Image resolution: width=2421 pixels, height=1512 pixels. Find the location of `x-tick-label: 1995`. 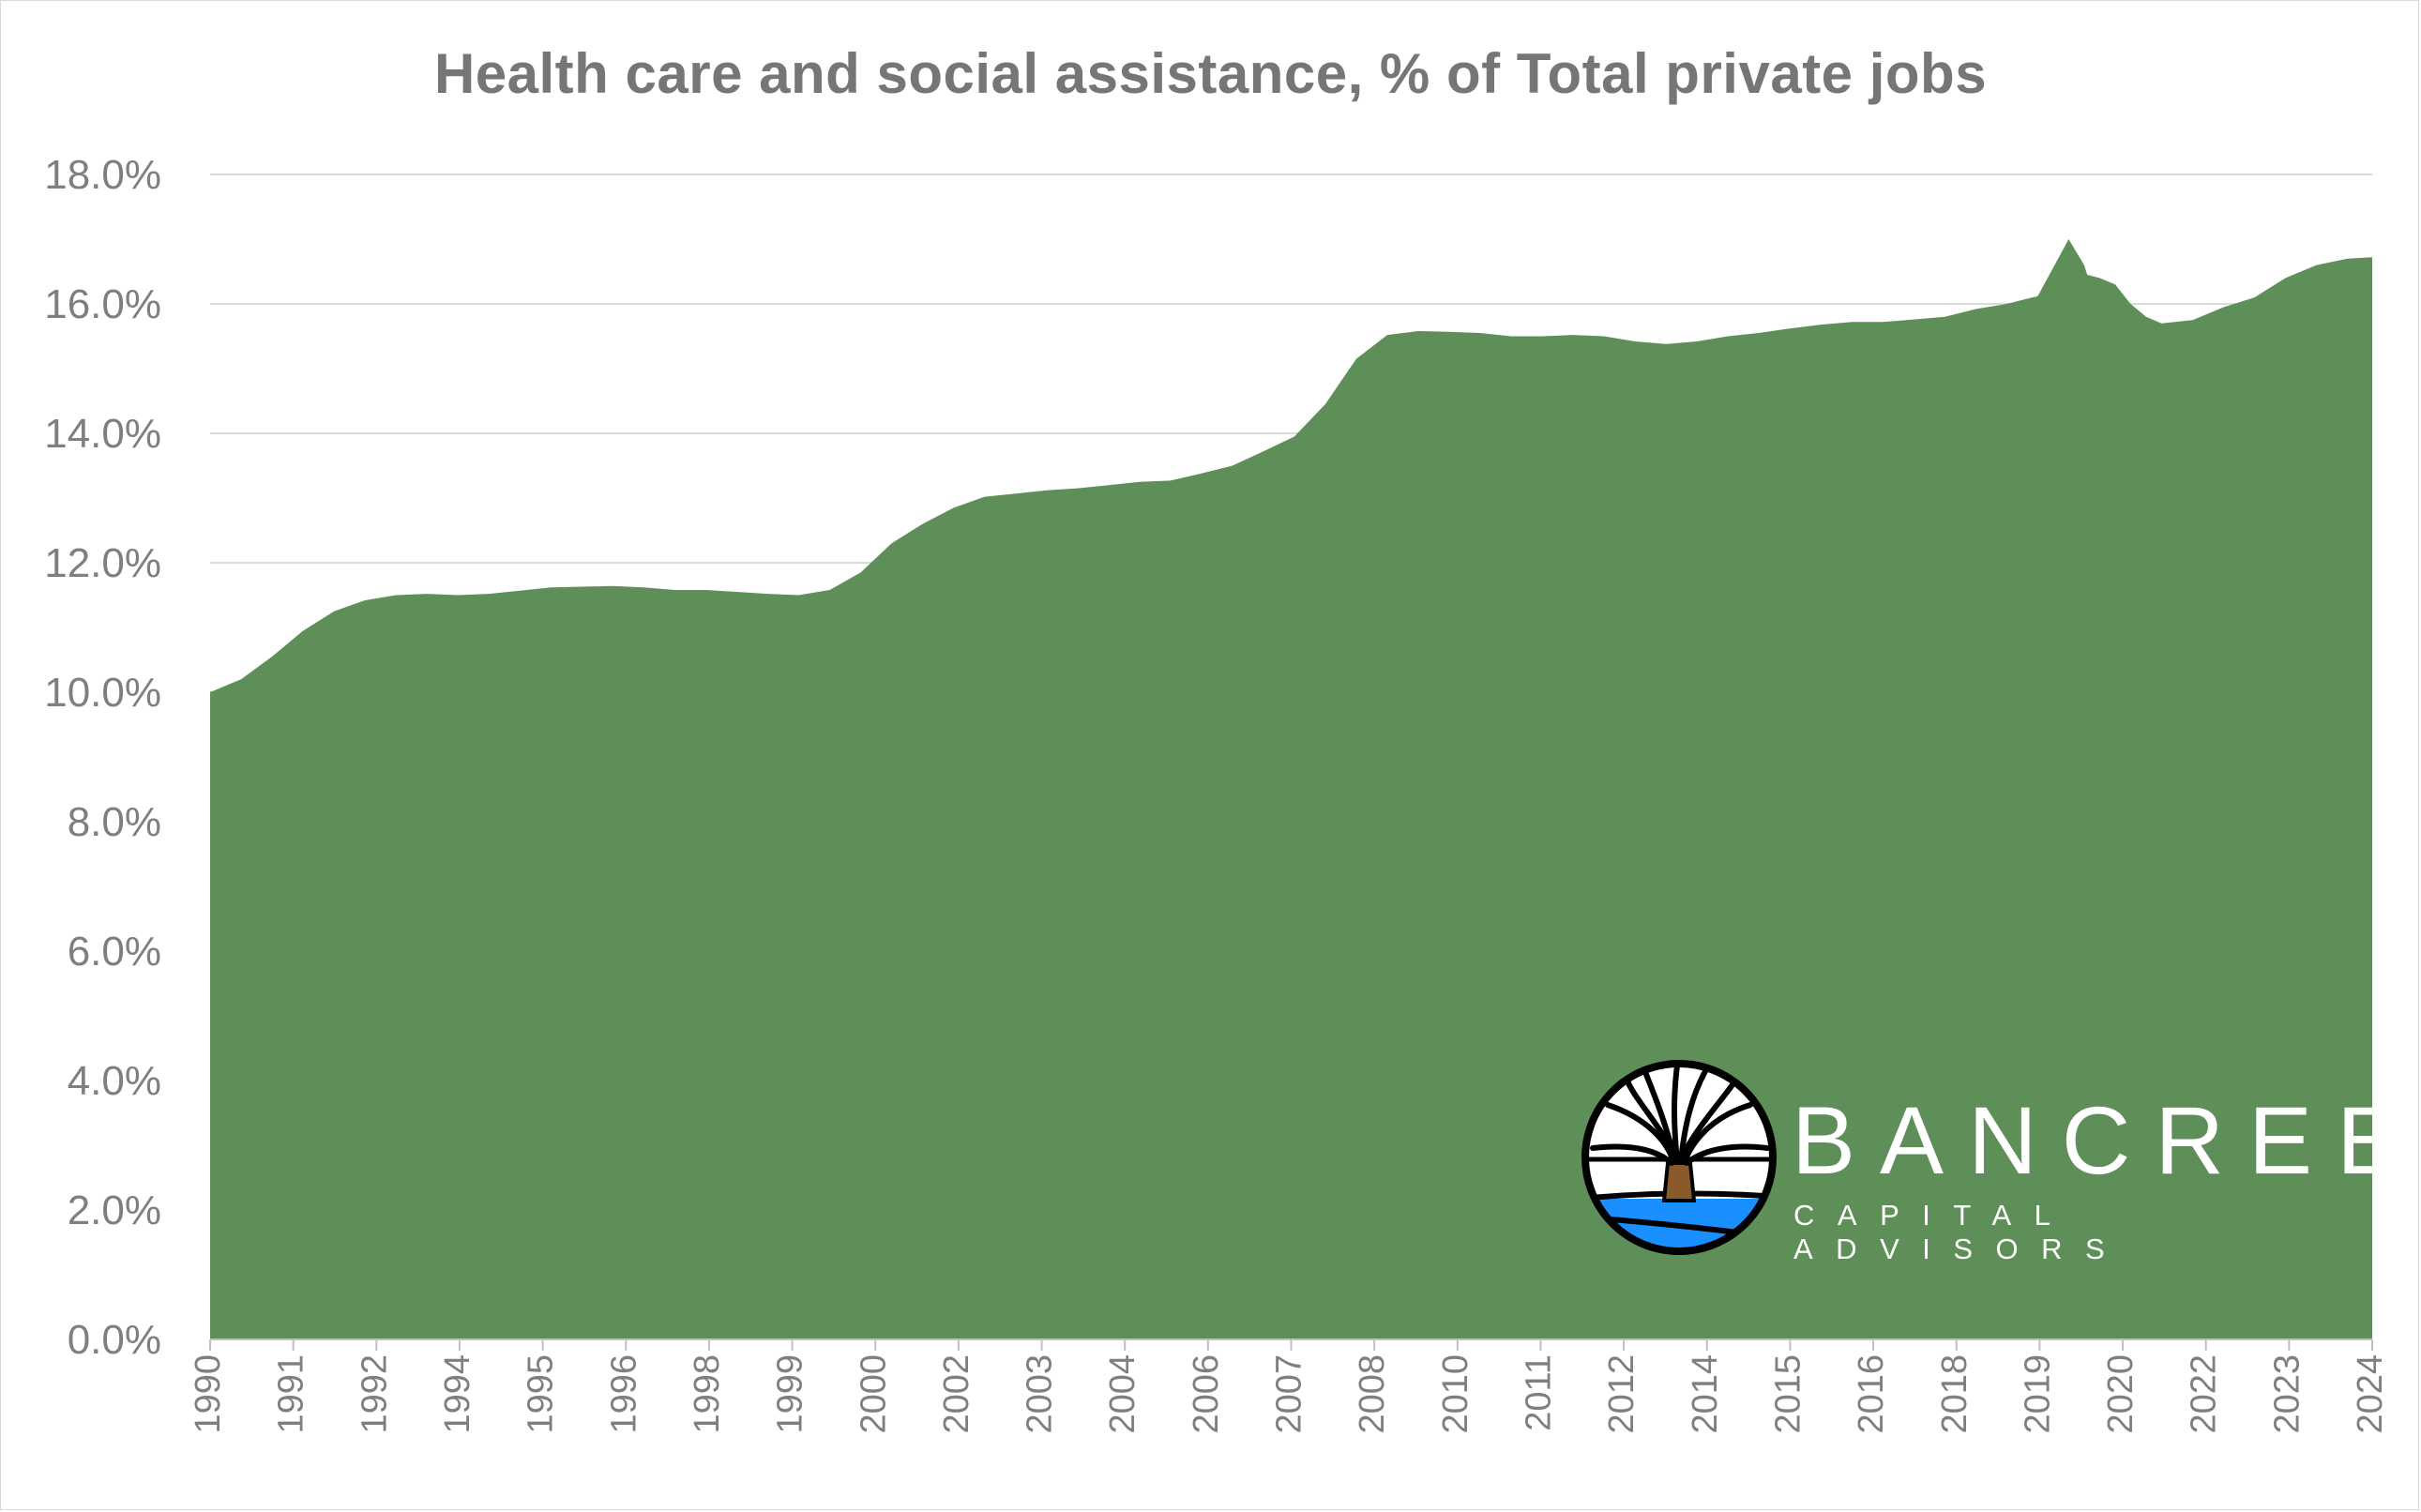

x-tick-label: 1995 is located at coordinates (541, 1394).